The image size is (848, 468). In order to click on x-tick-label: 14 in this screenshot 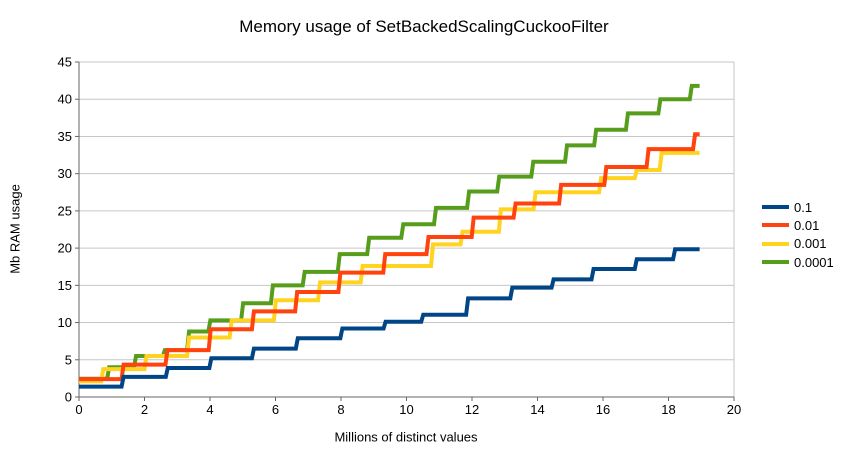, I will do `click(537, 409)`.